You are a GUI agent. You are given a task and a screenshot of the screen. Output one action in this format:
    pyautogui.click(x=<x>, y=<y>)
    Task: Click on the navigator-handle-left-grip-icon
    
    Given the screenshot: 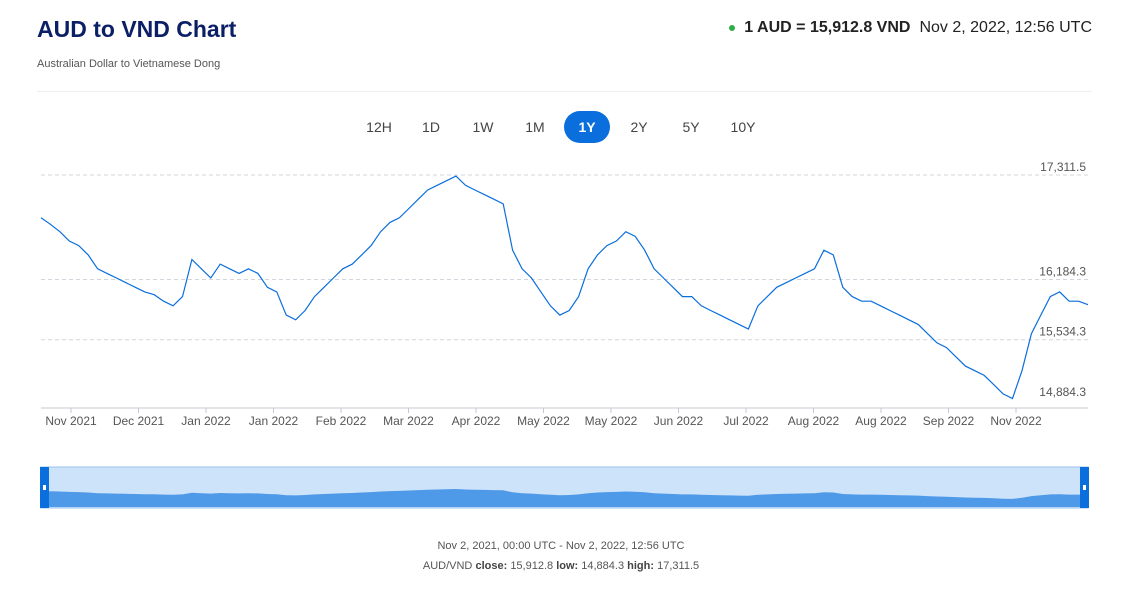 What is the action you would take?
    pyautogui.click(x=44, y=487)
    